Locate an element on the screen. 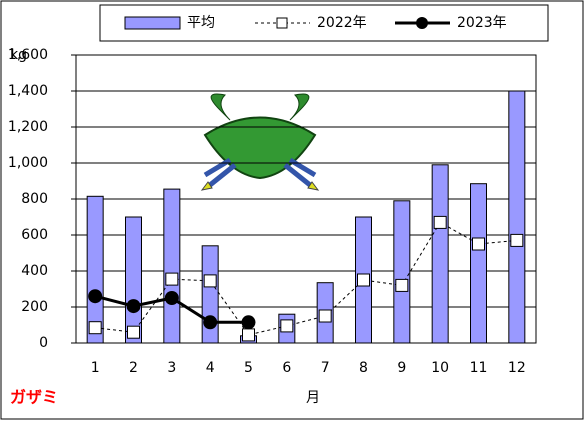  y-tick-label: 0 is located at coordinates (43, 343).